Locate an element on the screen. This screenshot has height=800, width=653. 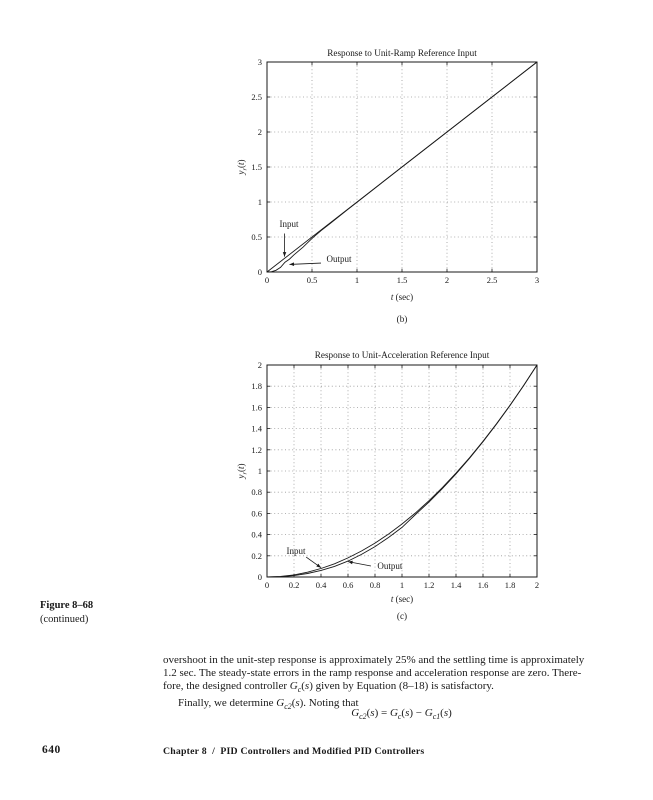
y-tick-label: 1.5 is located at coordinates (256, 167).